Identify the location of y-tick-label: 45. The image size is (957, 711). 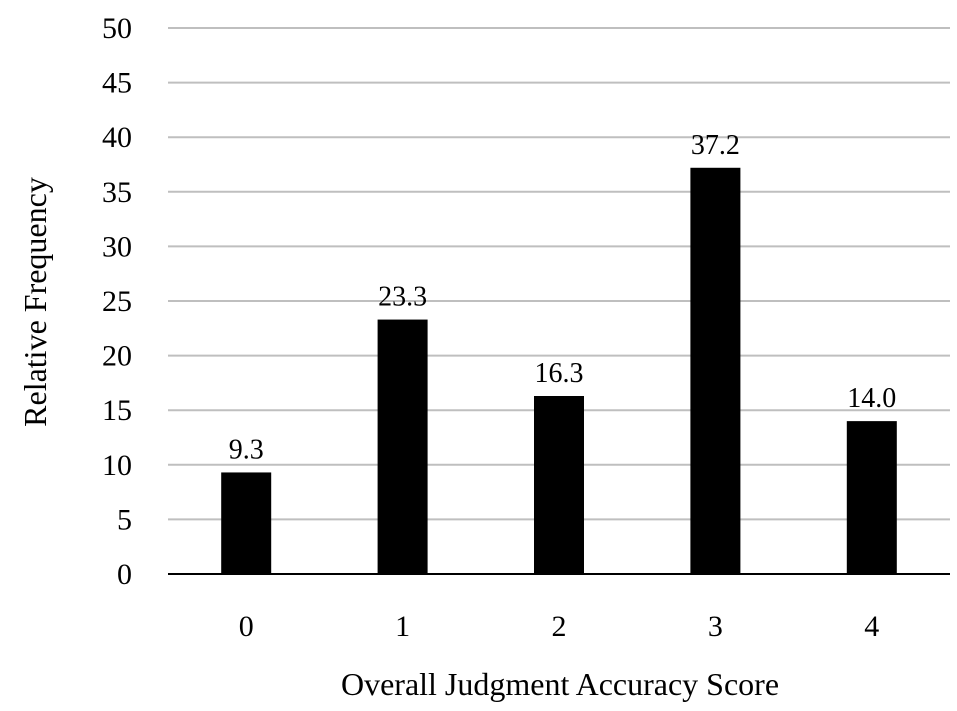
(117, 83).